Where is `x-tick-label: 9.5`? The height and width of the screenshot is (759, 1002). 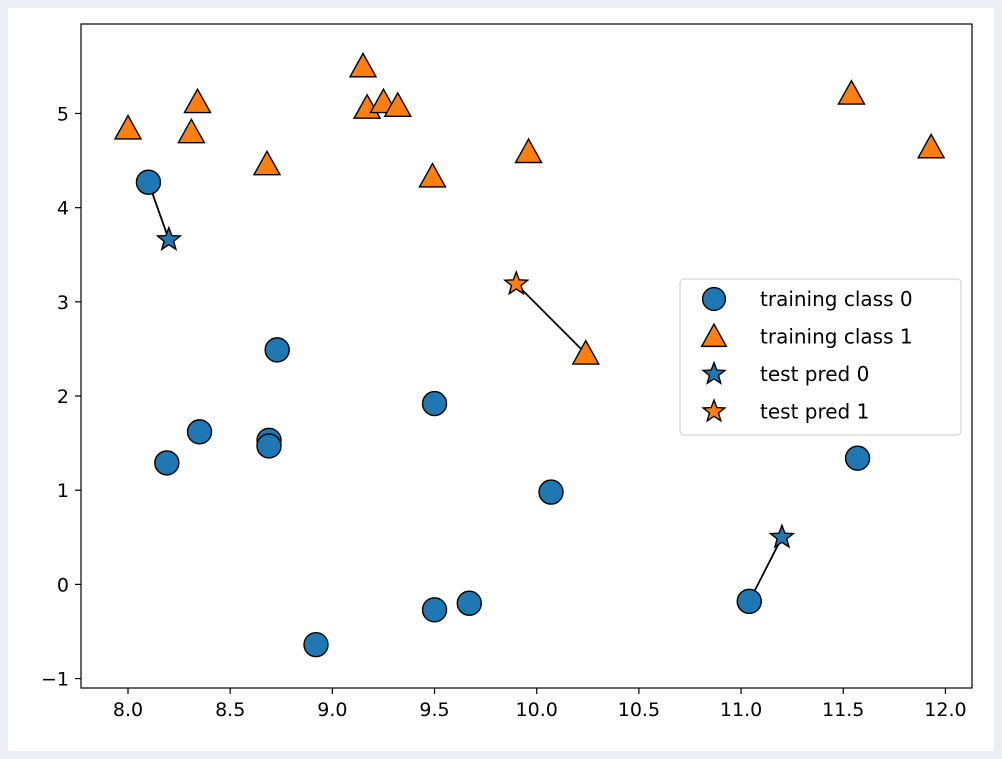 x-tick-label: 9.5 is located at coordinates (434, 710).